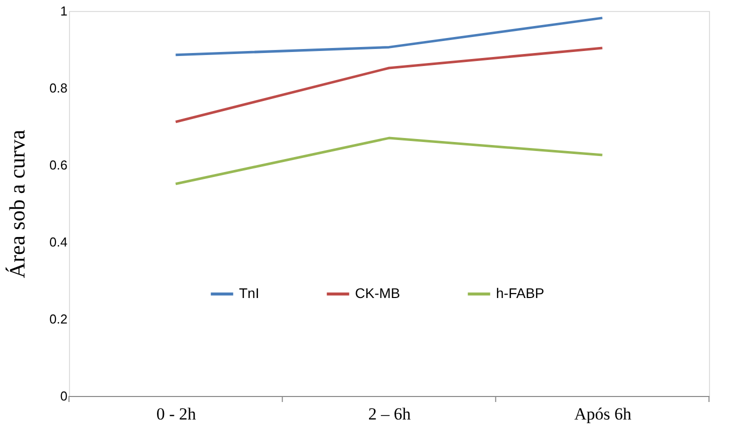 The height and width of the screenshot is (441, 756). I want to click on legend-label: TnI, so click(249, 293).